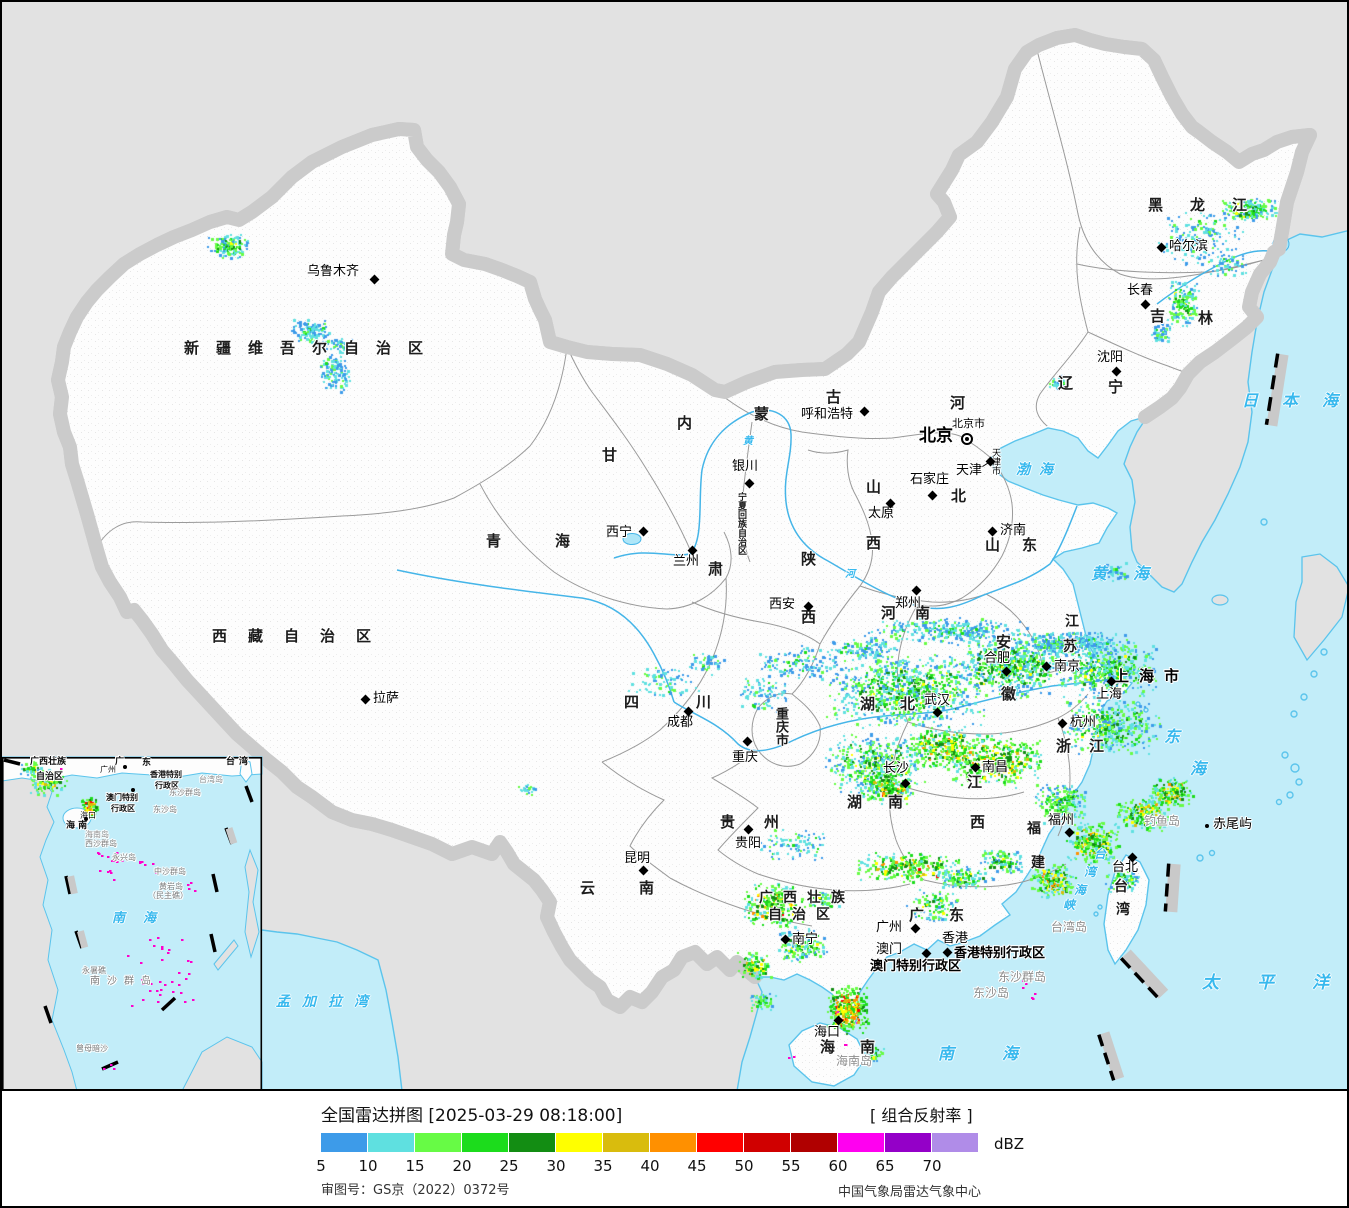  What do you see at coordinates (166, 774) in the screenshot?
I see `map-label: 香港特别` at bounding box center [166, 774].